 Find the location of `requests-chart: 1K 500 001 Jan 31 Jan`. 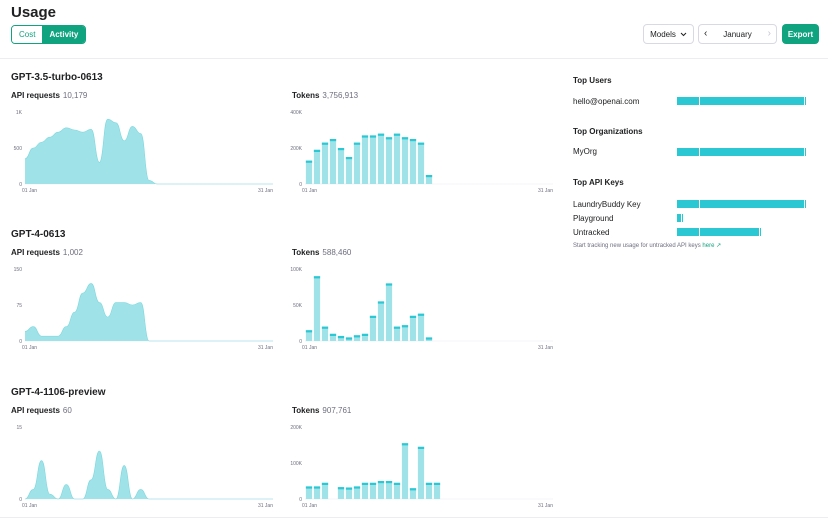

requests-chart: 1K 500 001 Jan 31 Jan is located at coordinates (144, 152).